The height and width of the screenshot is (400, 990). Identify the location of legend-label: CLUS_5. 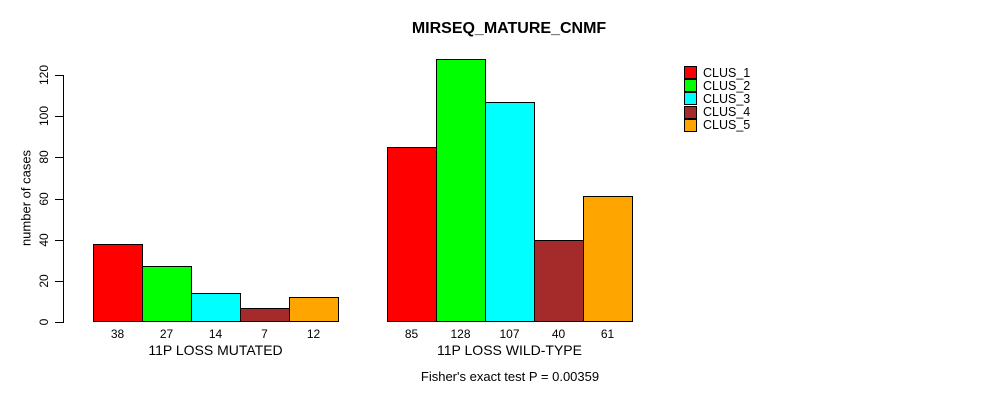
(727, 125).